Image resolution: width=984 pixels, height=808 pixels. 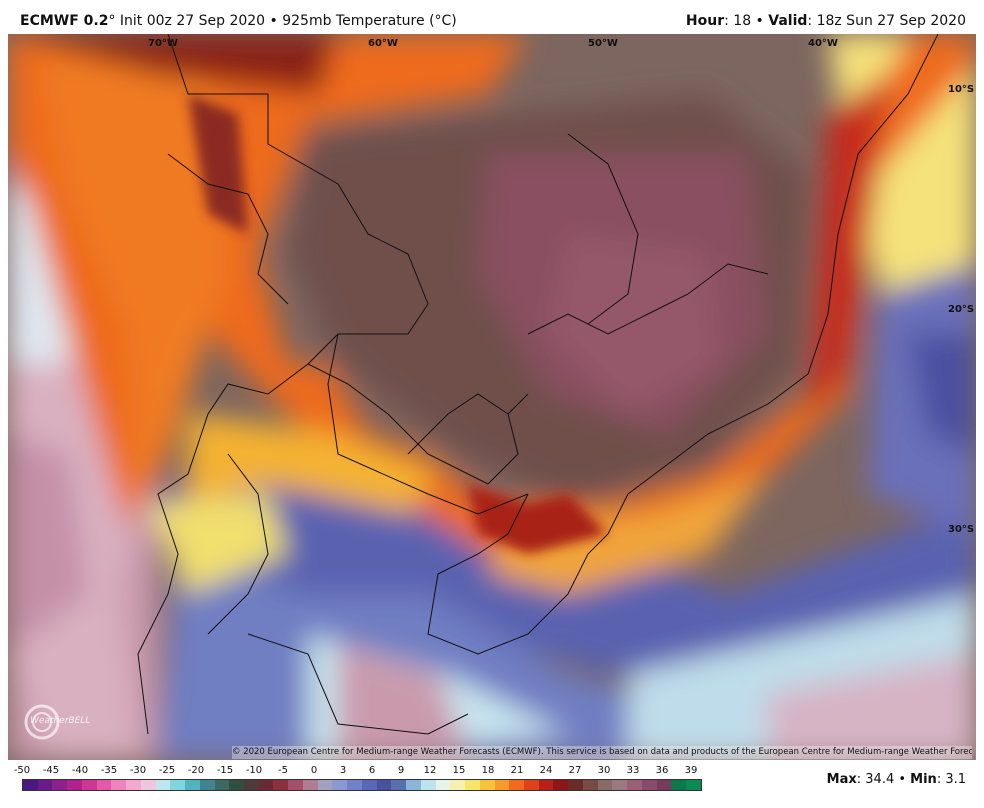 What do you see at coordinates (51, 770) in the screenshot?
I see `colorbar-tick: -45` at bounding box center [51, 770].